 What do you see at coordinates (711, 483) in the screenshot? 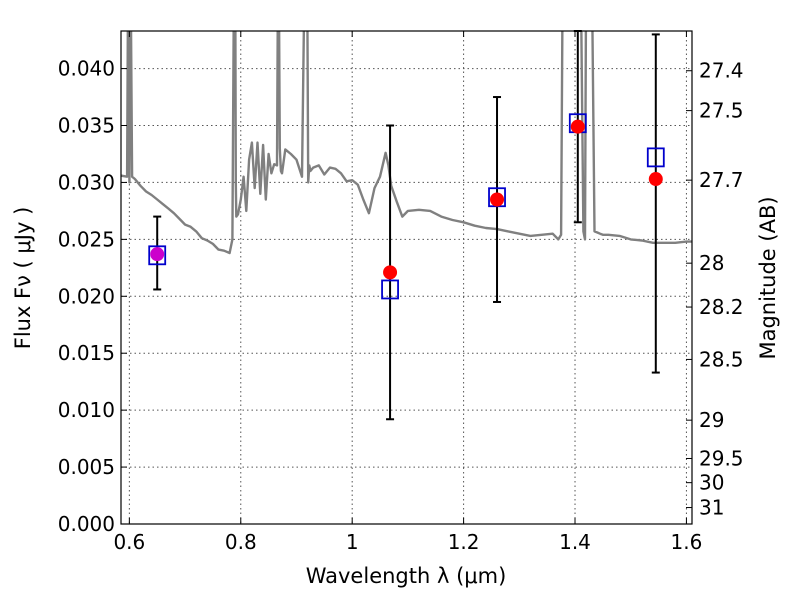
I see `mag-tick-label: 30` at bounding box center [711, 483].